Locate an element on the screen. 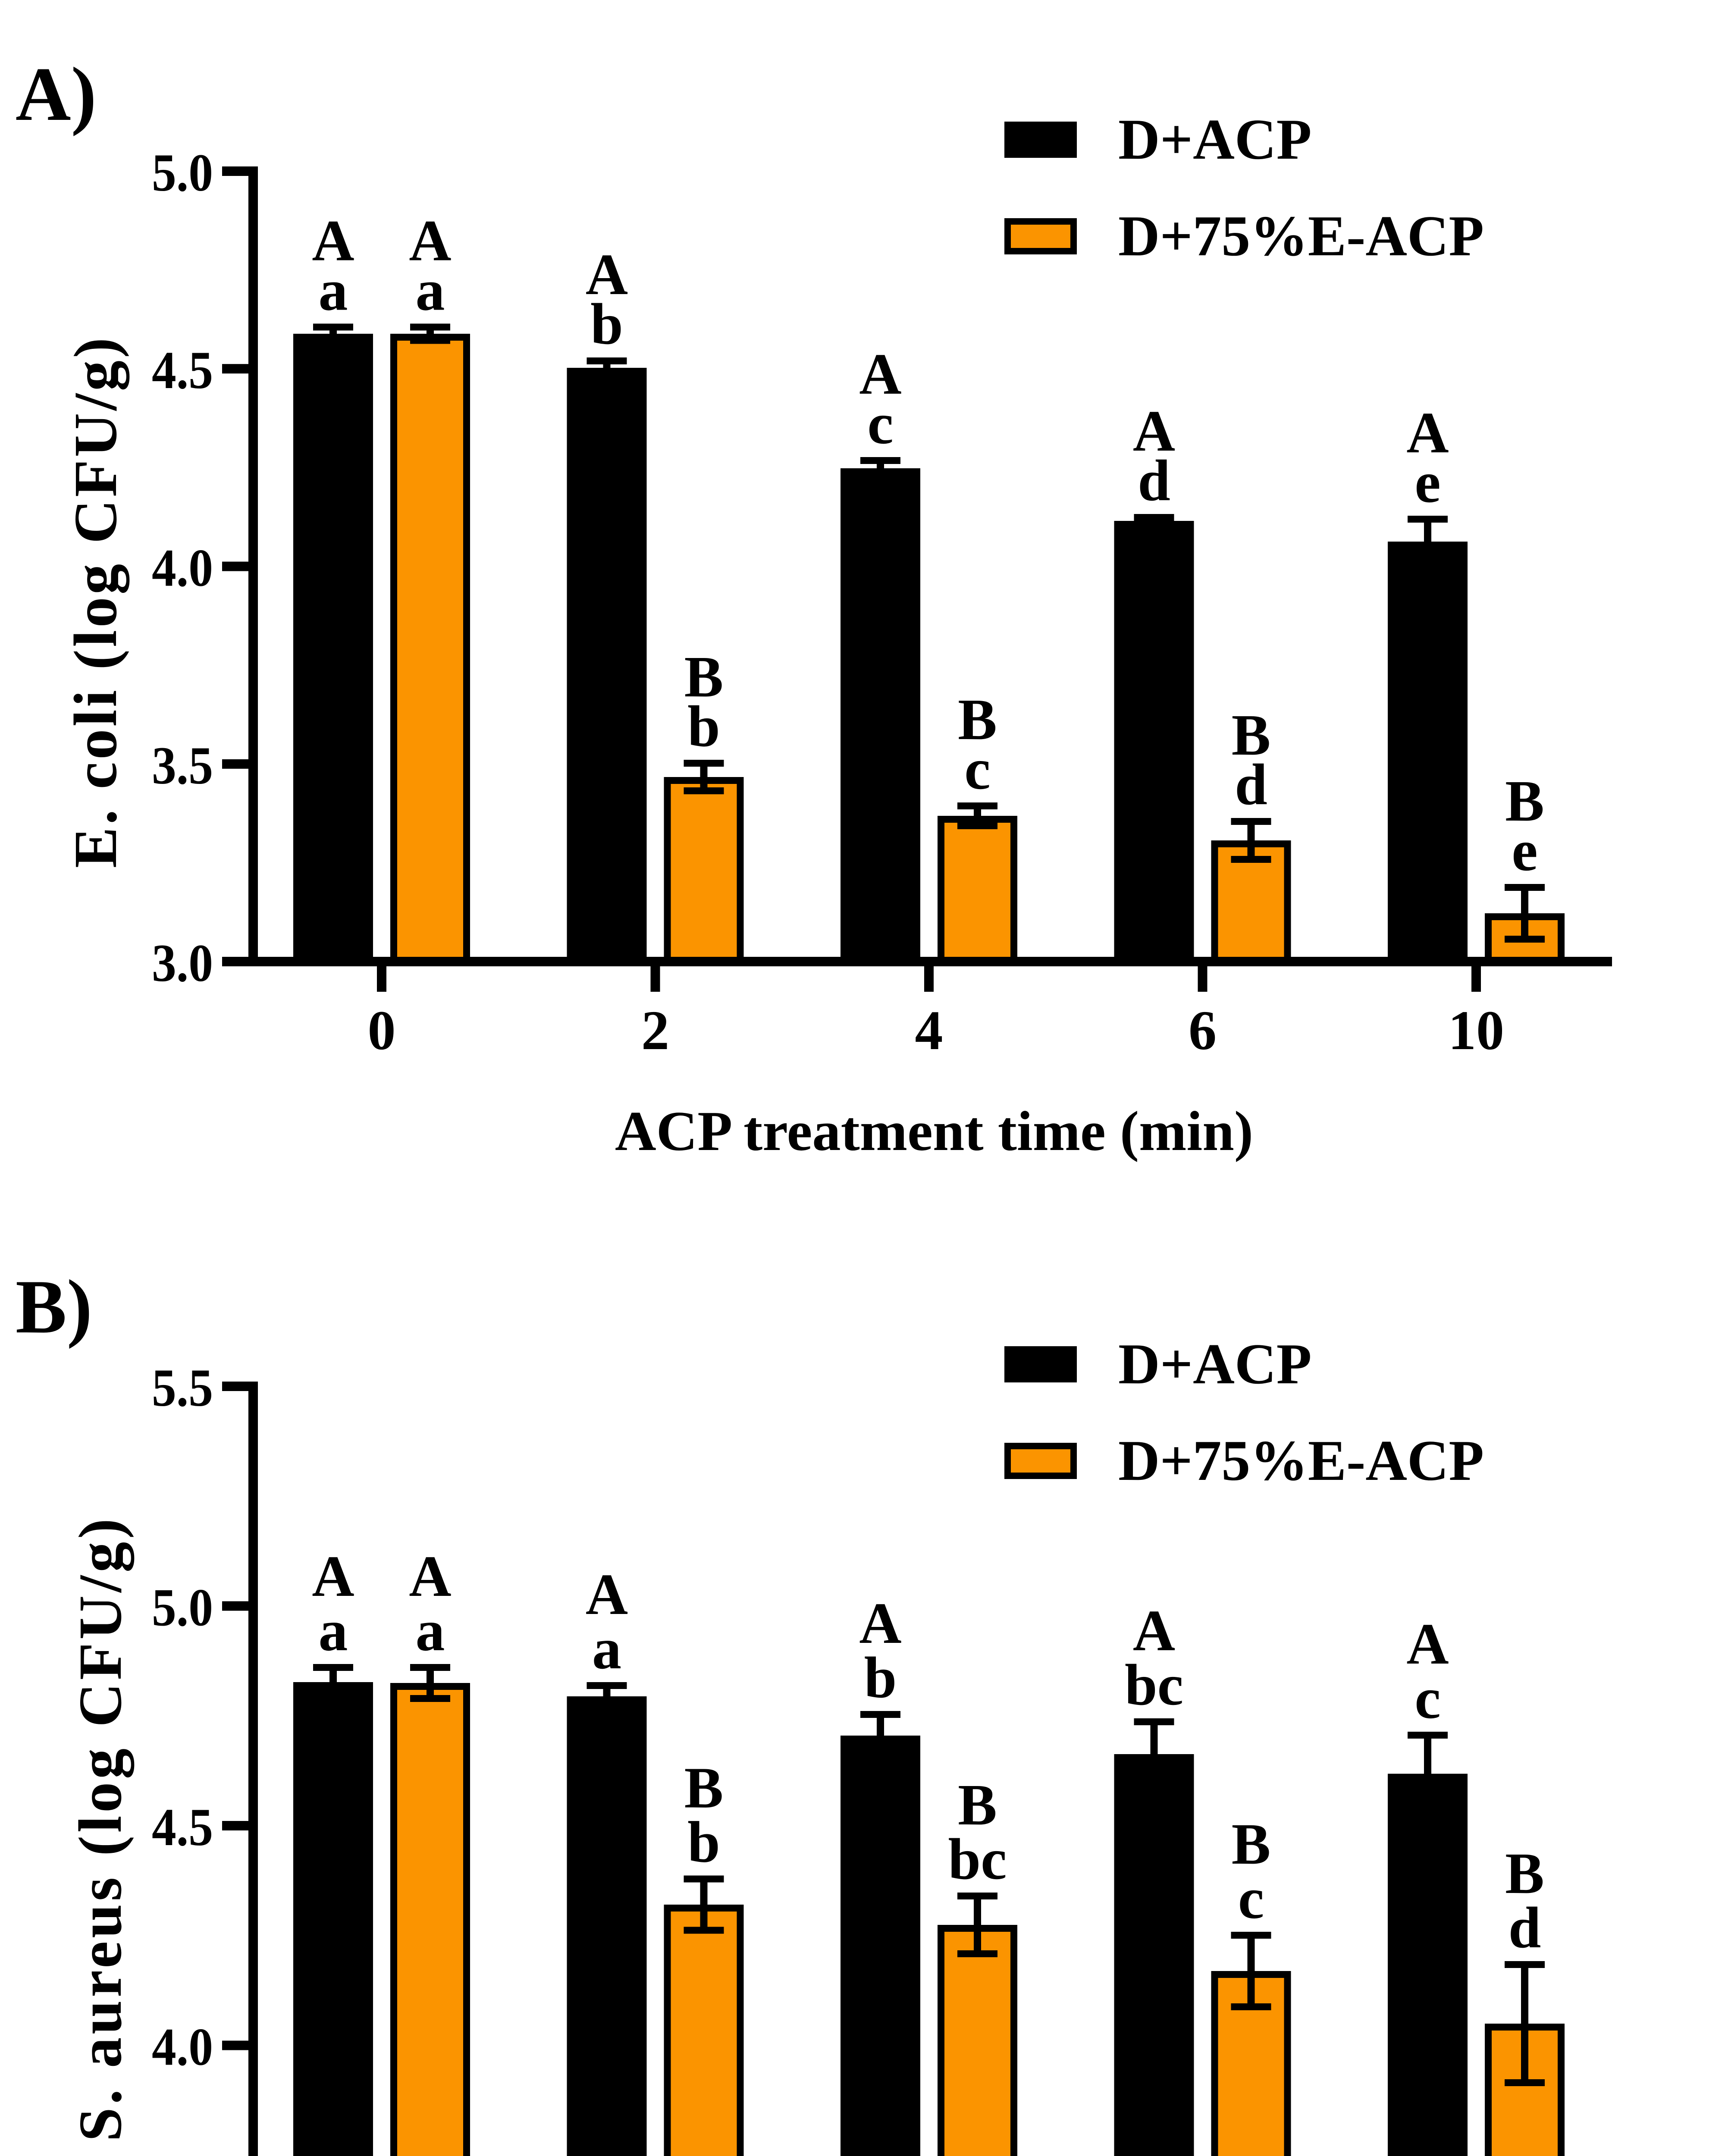  svg-text: 3.5 is located at coordinates (182, 765).